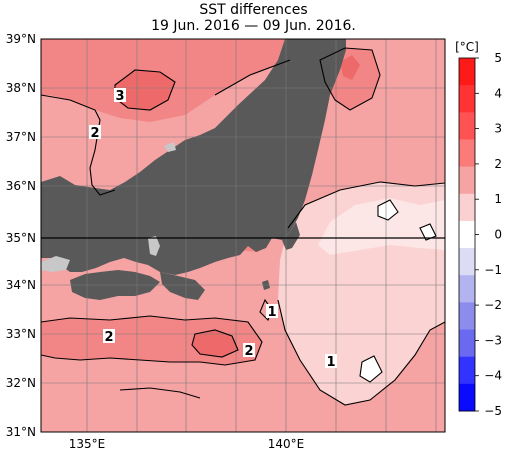 The height and width of the screenshot is (456, 507). I want to click on colorbar: [°C] 5 4 3 2 1 0 −1 −2 −3 −4 −5, so click(478, 229).